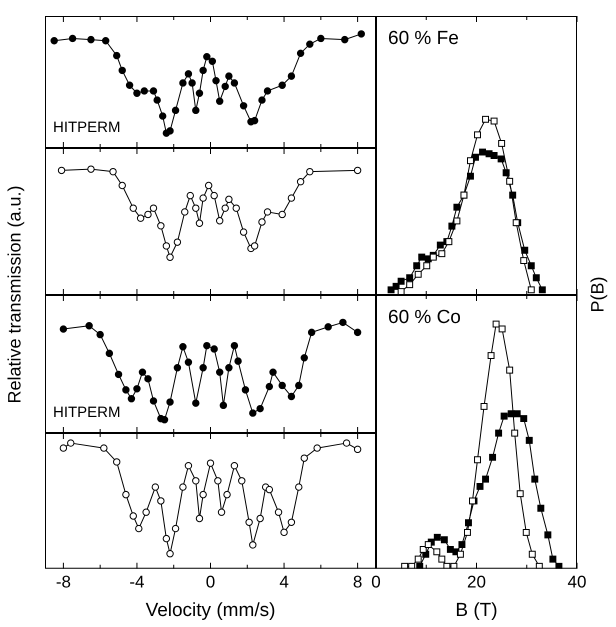  Describe the element at coordinates (476, 582) in the screenshot. I see `x-tick-label: 20` at that location.